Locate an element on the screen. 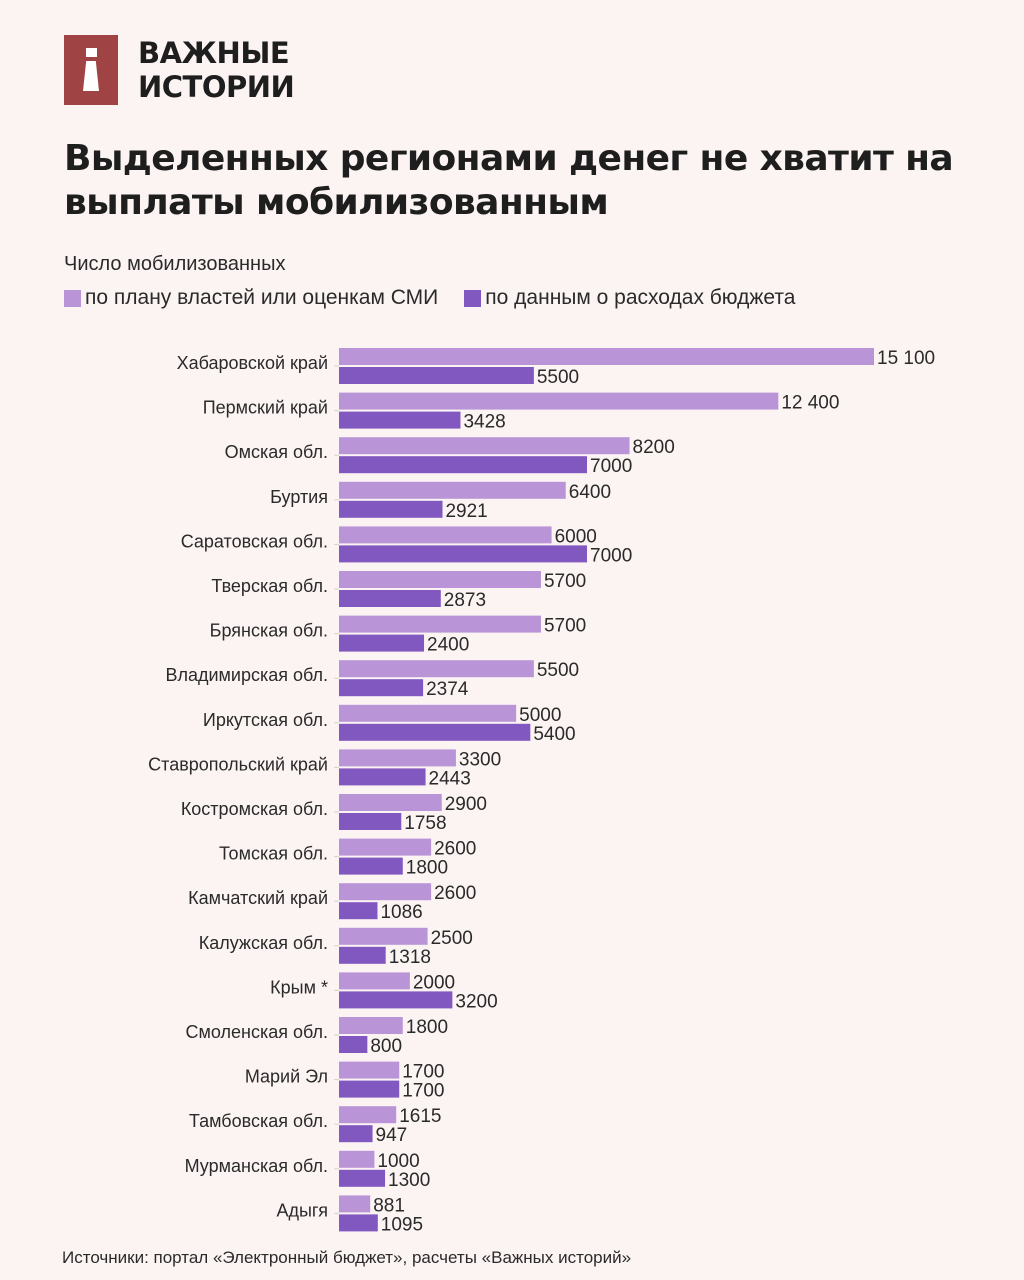 The width and height of the screenshot is (1024, 1280). legend-label-plan: по плану властей или оценкам СМИ is located at coordinates (262, 297).